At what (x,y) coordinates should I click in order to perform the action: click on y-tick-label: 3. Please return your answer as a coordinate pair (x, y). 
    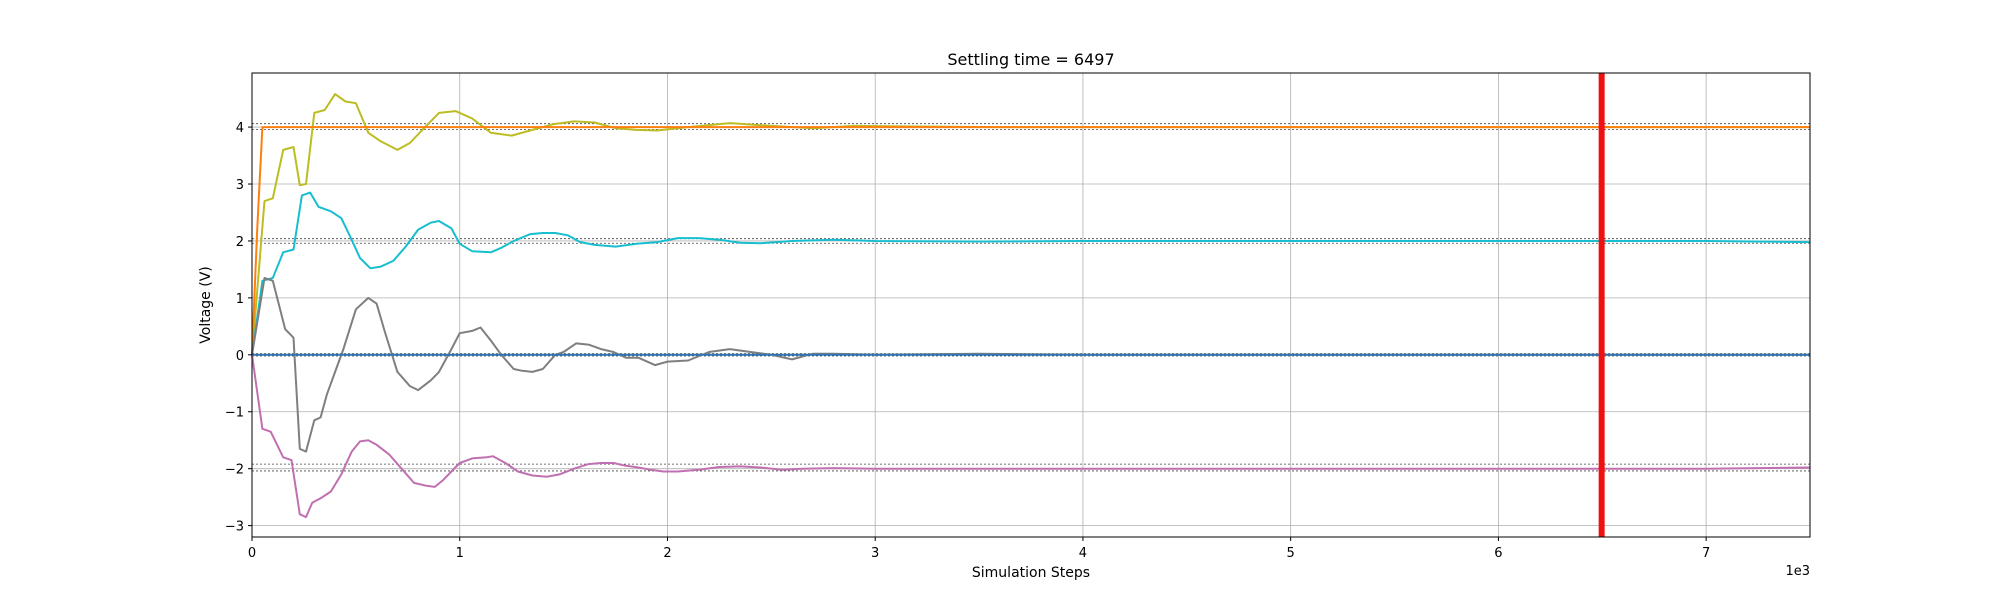
    Looking at the image, I should click on (240, 185).